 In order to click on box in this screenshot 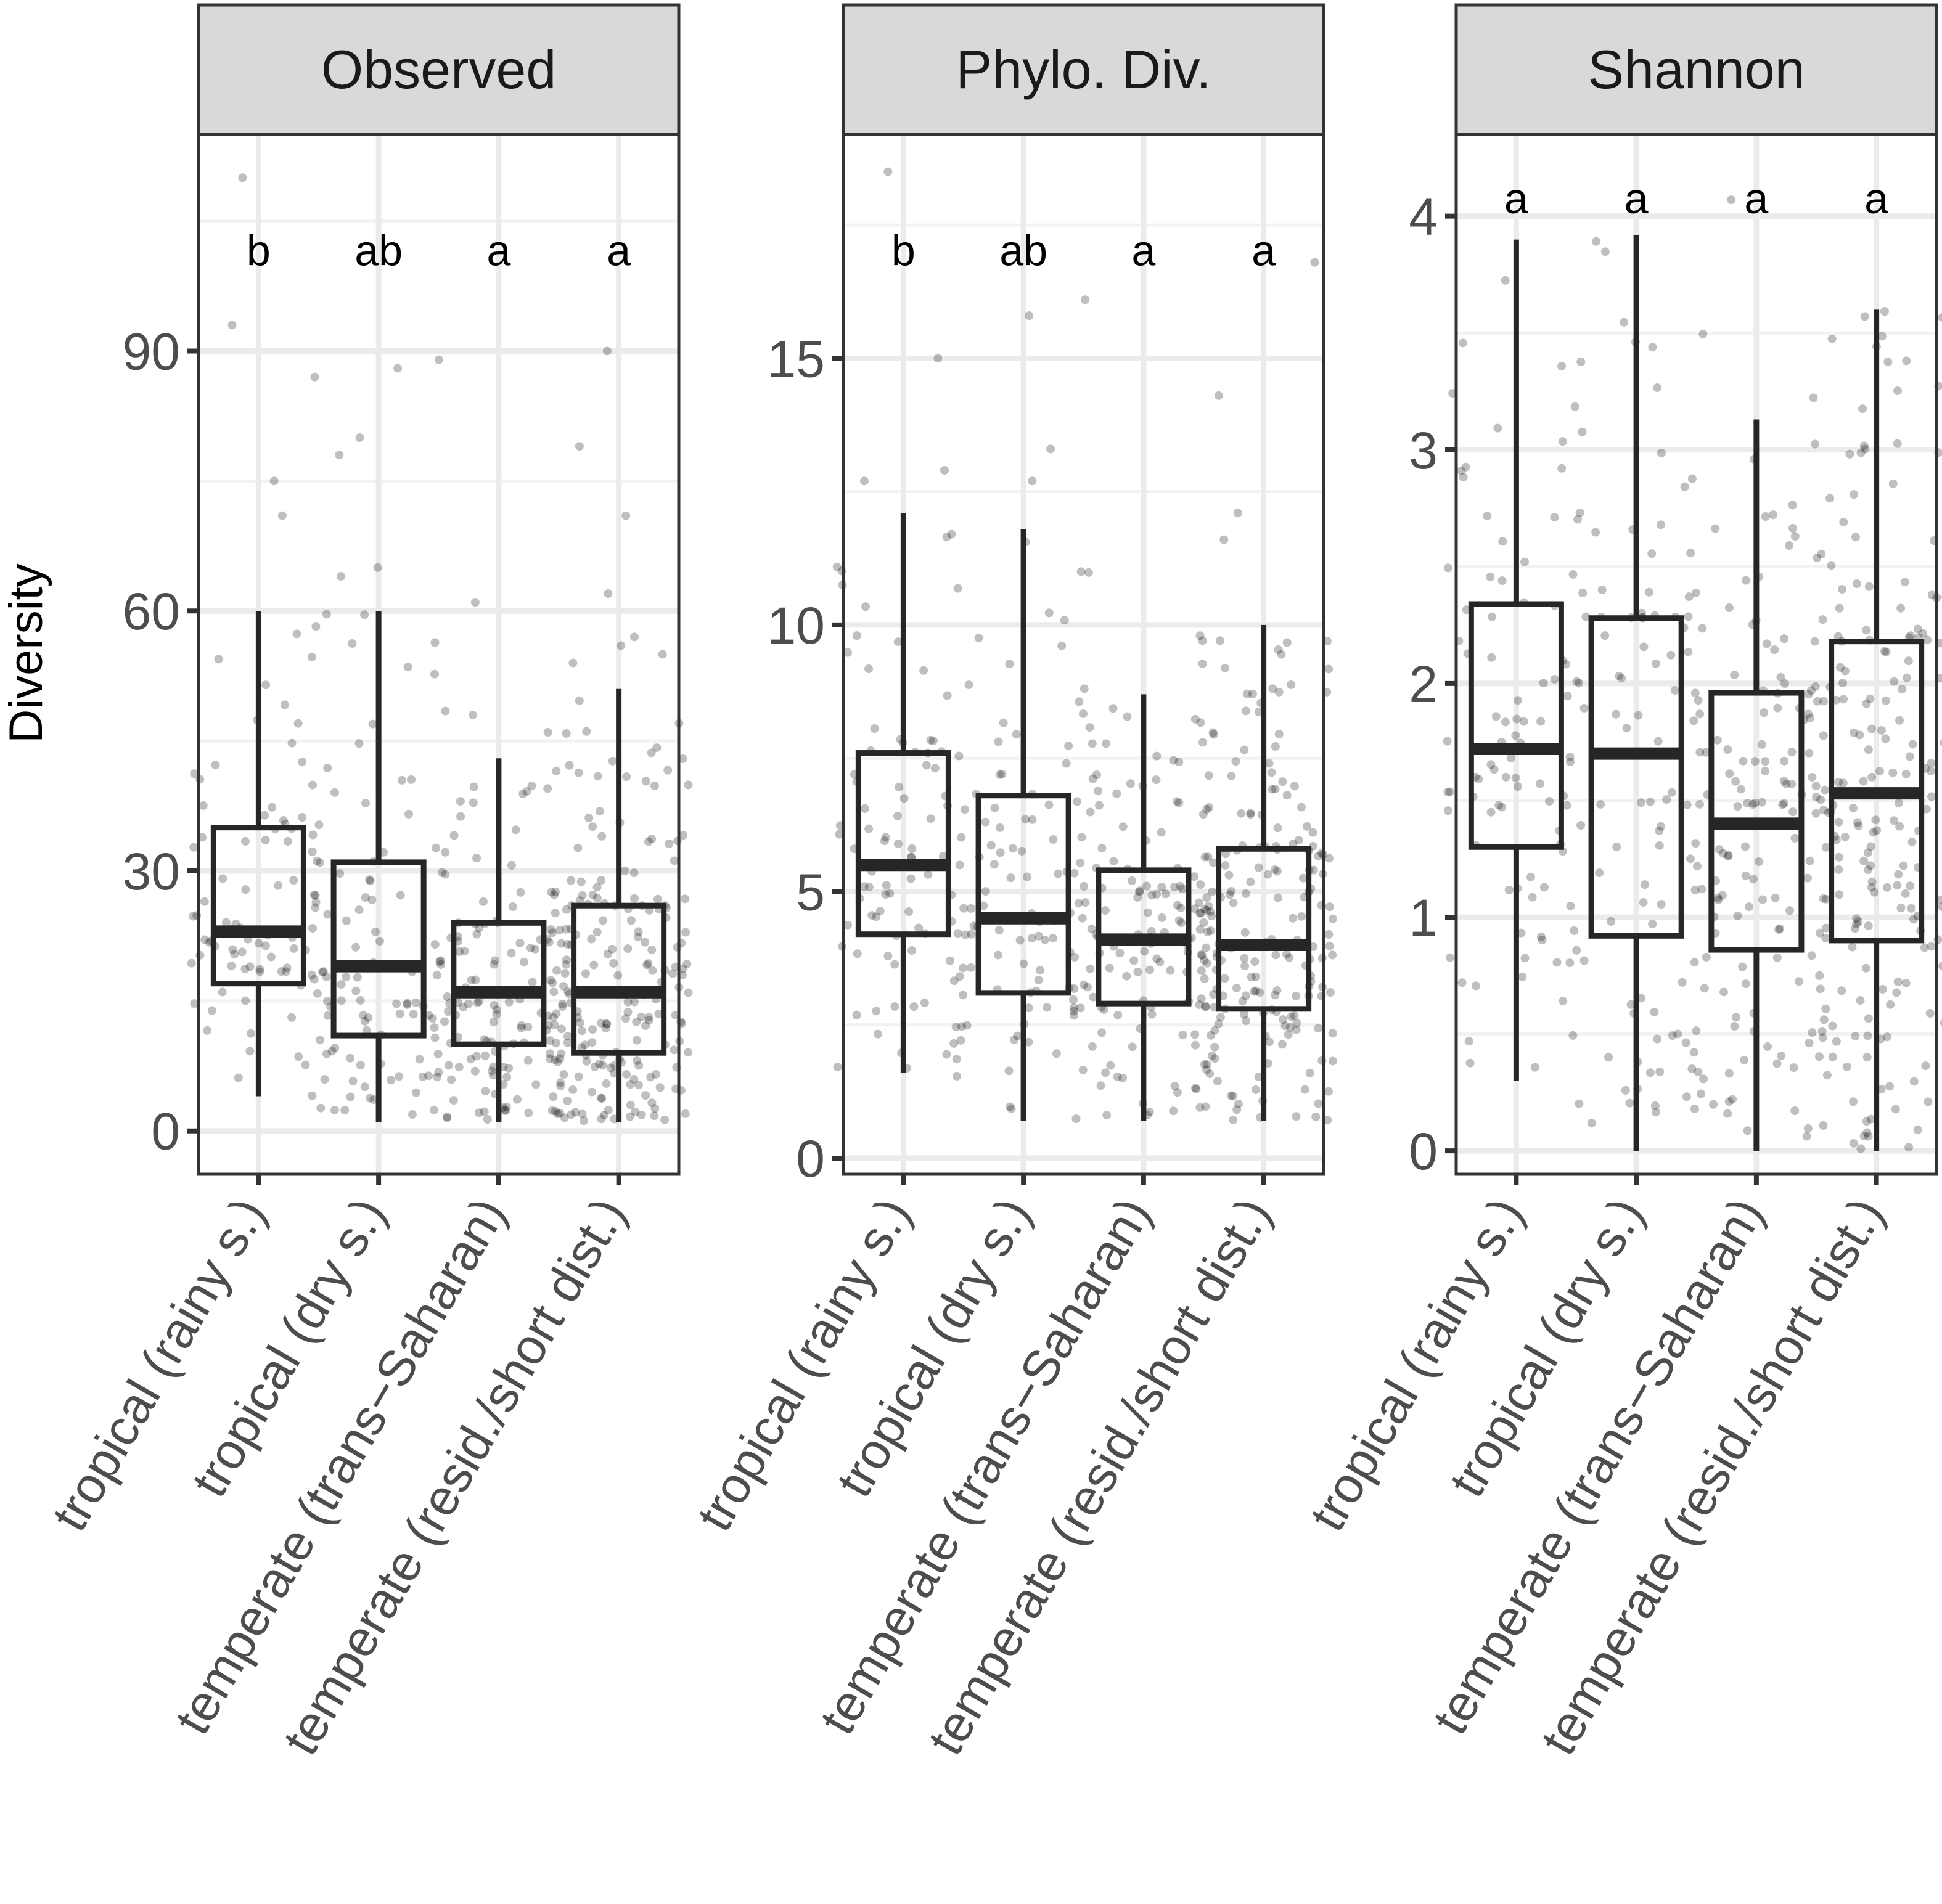, I will do `click(1264, 929)`.